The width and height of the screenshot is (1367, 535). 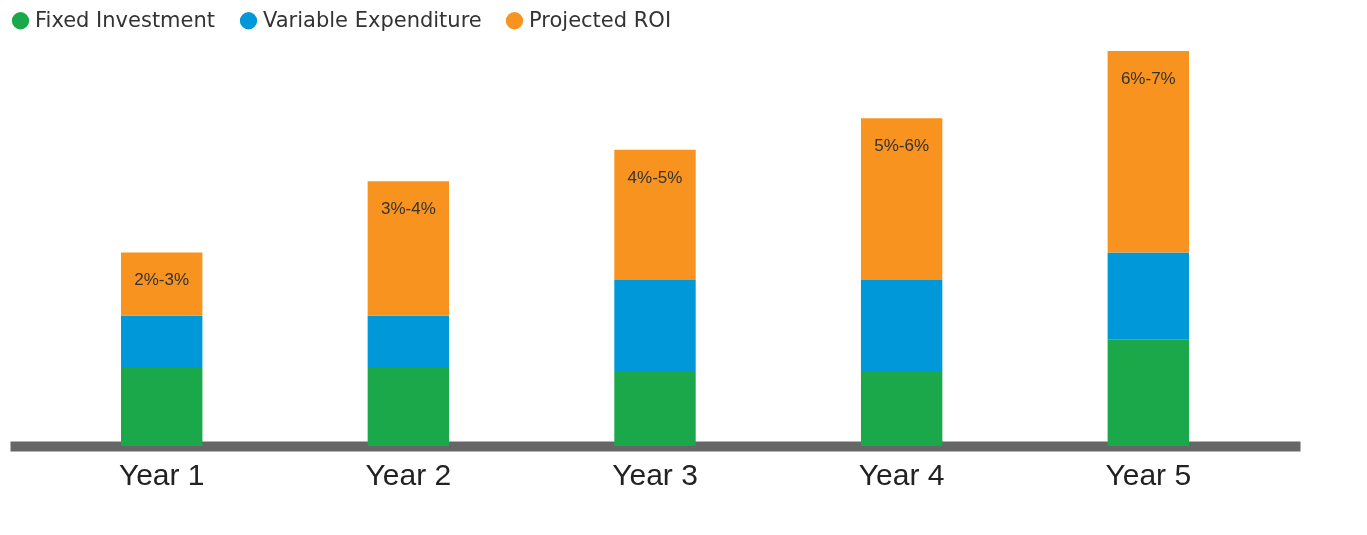 I want to click on x-tick-label: Year 3, so click(x=655, y=474).